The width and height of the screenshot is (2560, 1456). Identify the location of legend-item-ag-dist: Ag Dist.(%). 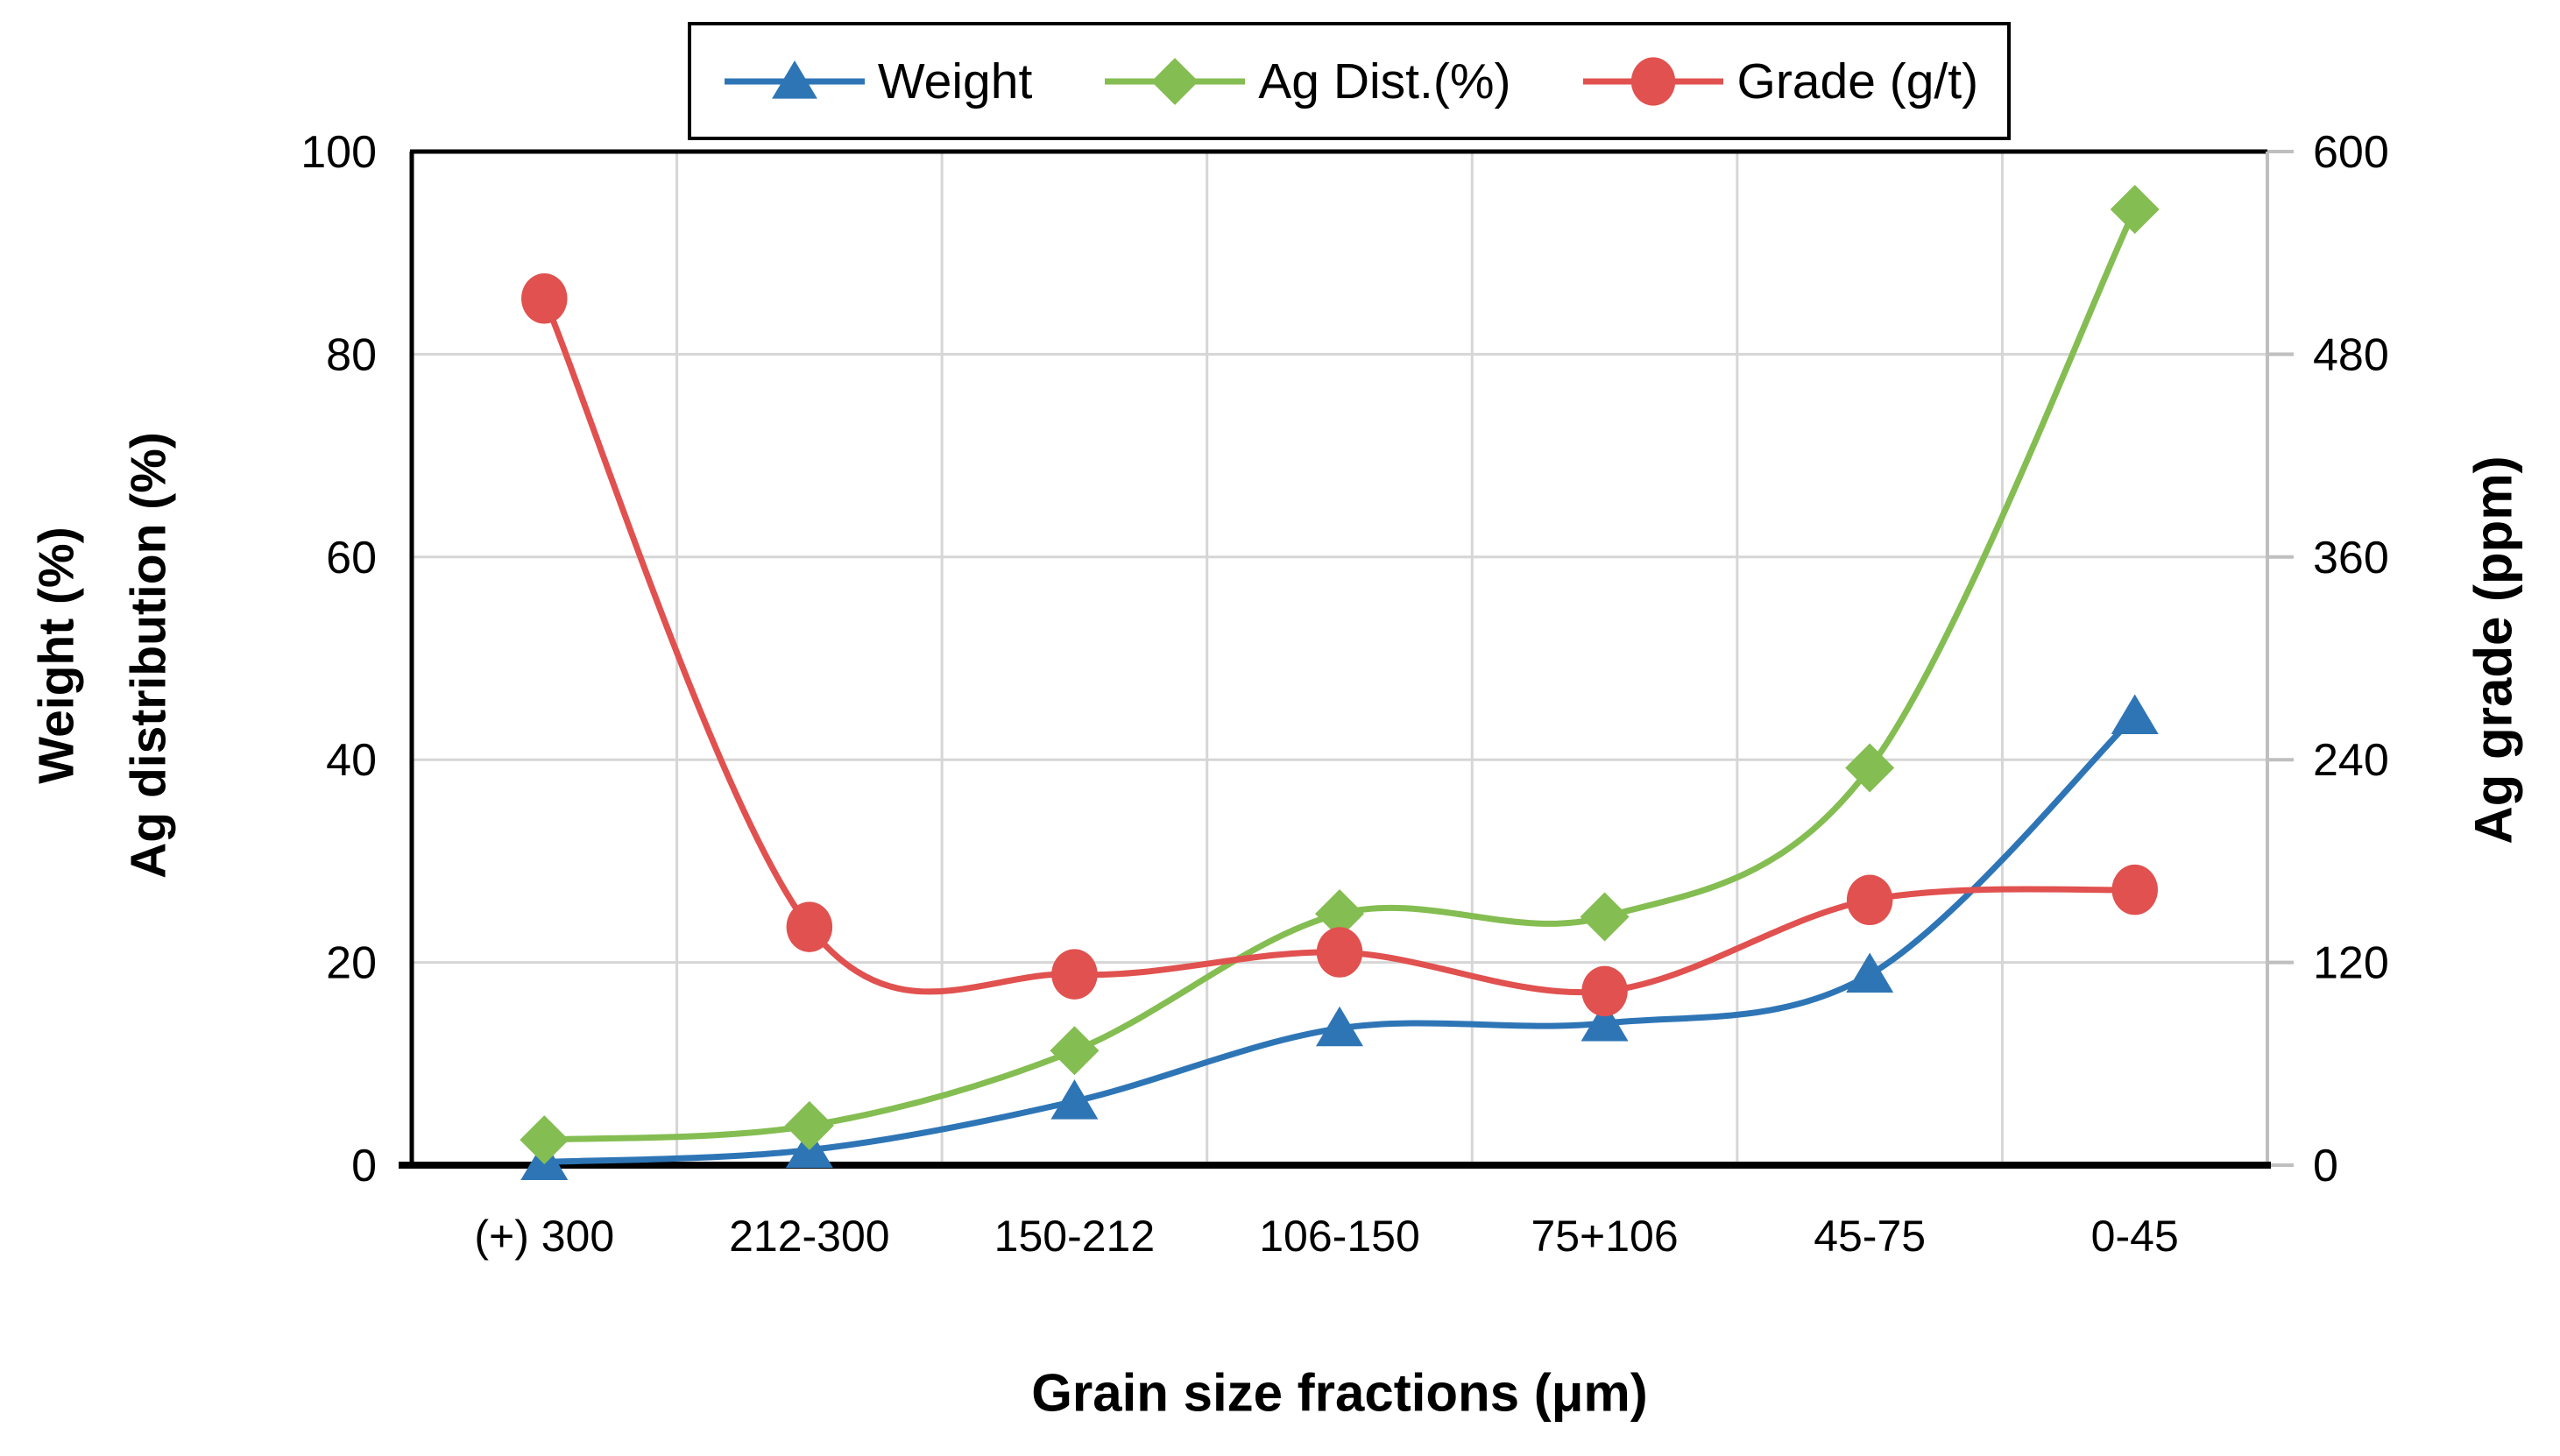
(1305, 81).